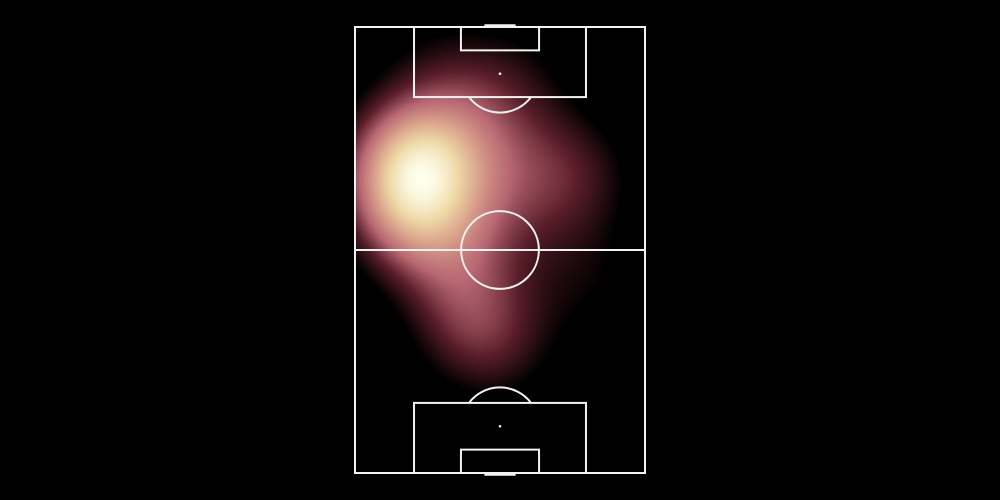 The height and width of the screenshot is (500, 1000). I want to click on penalty-spot-bottom, so click(500, 426).